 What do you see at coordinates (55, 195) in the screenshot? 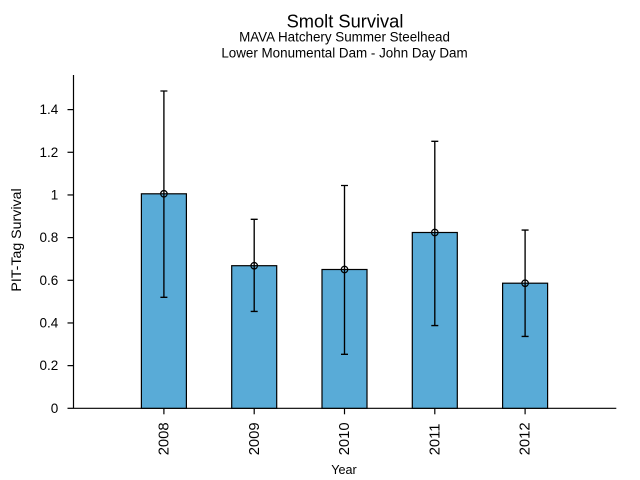
I see `svg-text: 1` at bounding box center [55, 195].